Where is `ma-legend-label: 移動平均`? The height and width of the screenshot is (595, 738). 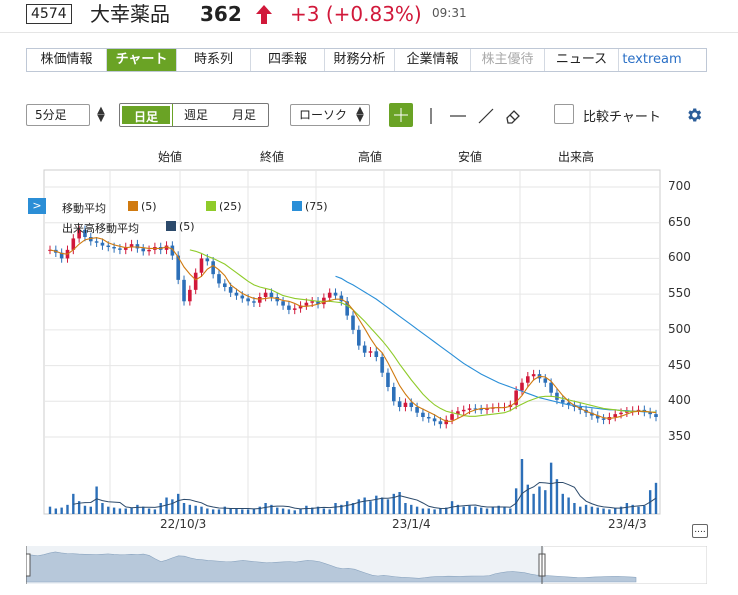 ma-legend-label: 移動平均 is located at coordinates (84, 208).